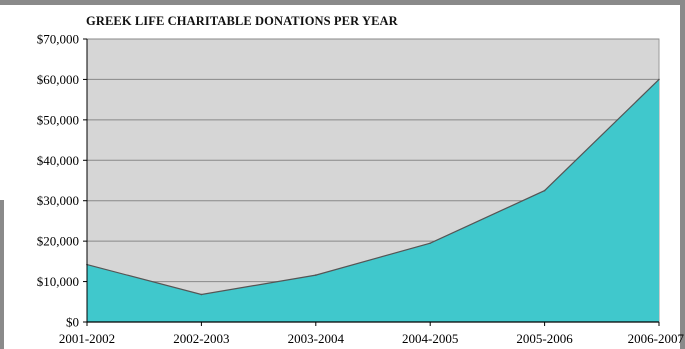 Image resolution: width=685 pixels, height=349 pixels. I want to click on y-tick-label-6: $60,000, so click(58, 79).